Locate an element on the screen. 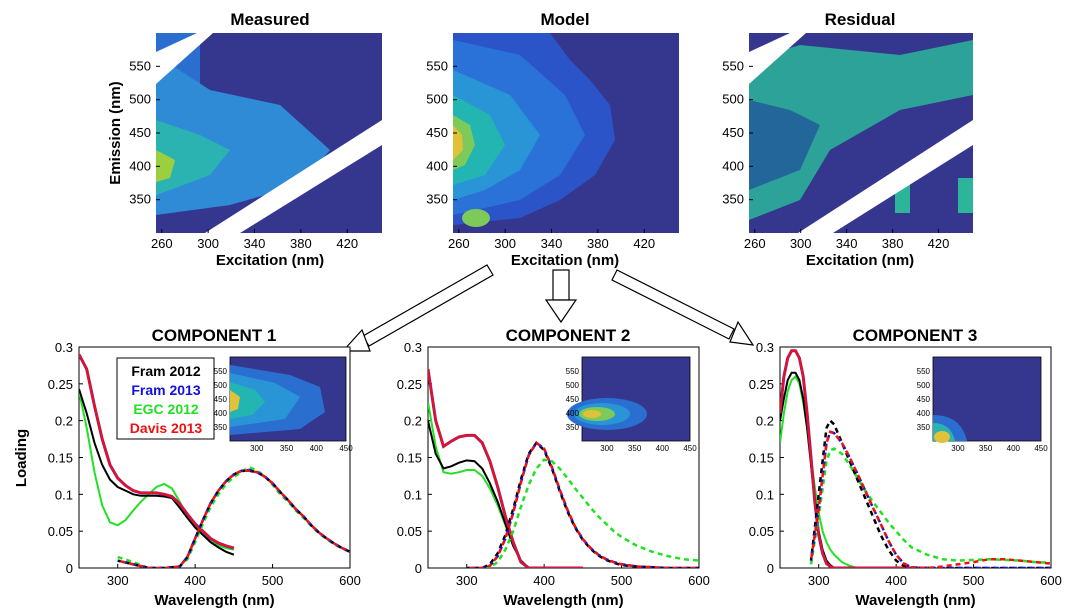 This screenshot has height=610, width=1079. eem-residual-patch is located at coordinates (965, 195).